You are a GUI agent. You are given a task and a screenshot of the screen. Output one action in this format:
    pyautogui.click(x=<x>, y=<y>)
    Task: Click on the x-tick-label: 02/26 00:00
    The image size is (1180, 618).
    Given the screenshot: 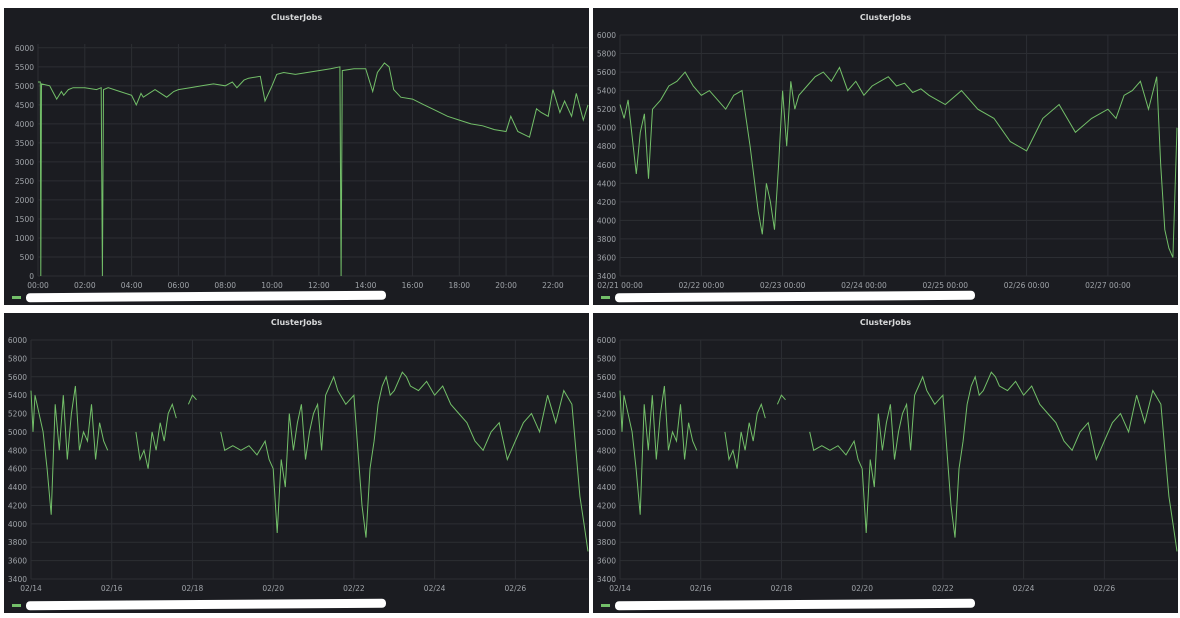 What is the action you would take?
    pyautogui.click(x=1027, y=285)
    